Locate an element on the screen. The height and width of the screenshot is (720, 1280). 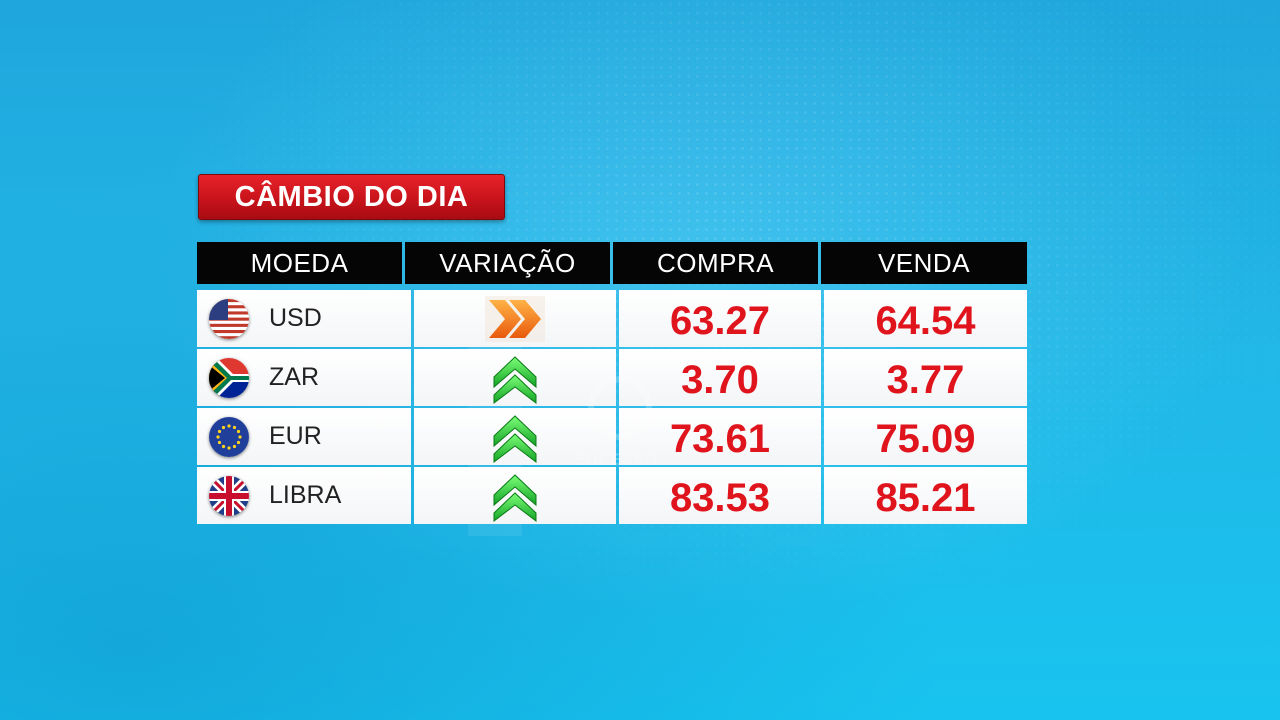
currency-cell: EUR is located at coordinates (304, 436).